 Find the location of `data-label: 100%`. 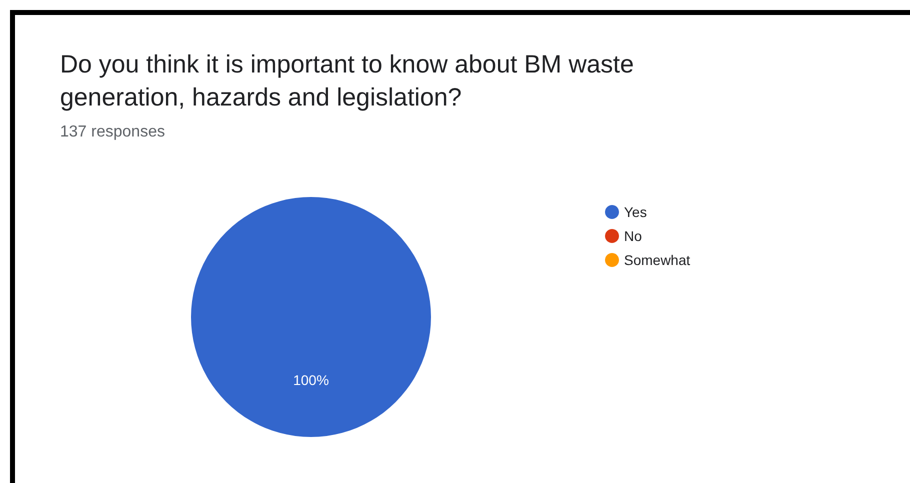

data-label: 100% is located at coordinates (311, 380).